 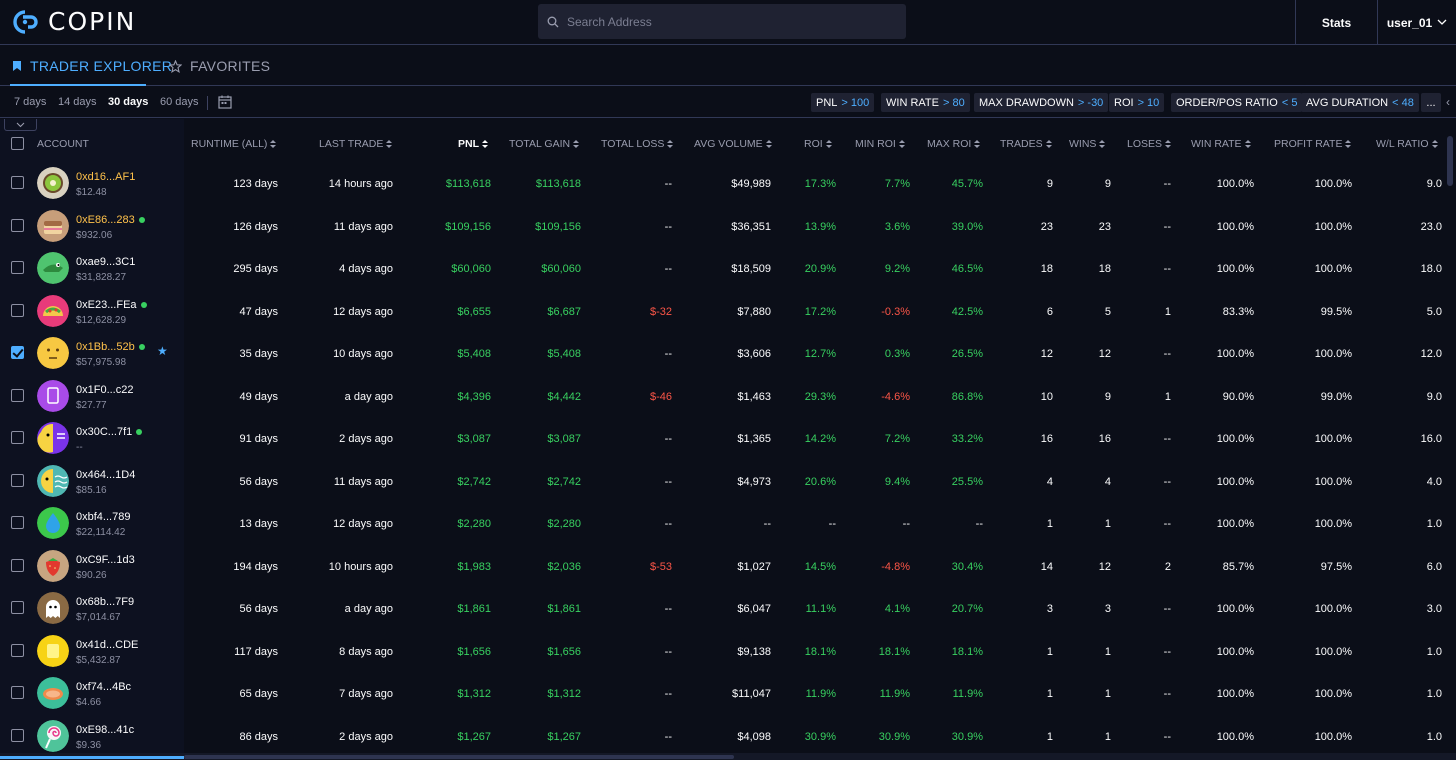 I want to click on column-header-total-loss: TOTAL LOSS, so click(x=637, y=144).